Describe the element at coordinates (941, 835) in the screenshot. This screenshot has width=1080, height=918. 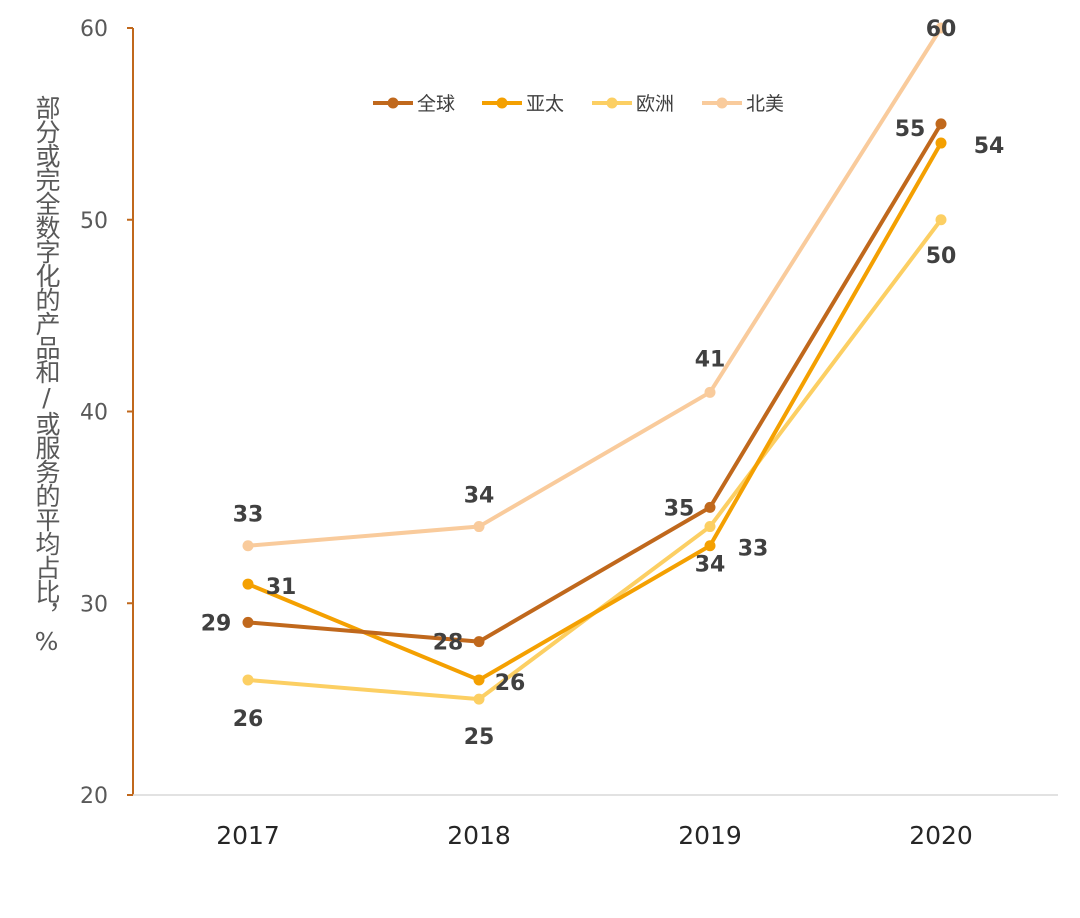
I see `x-tick-label: 2020` at that location.